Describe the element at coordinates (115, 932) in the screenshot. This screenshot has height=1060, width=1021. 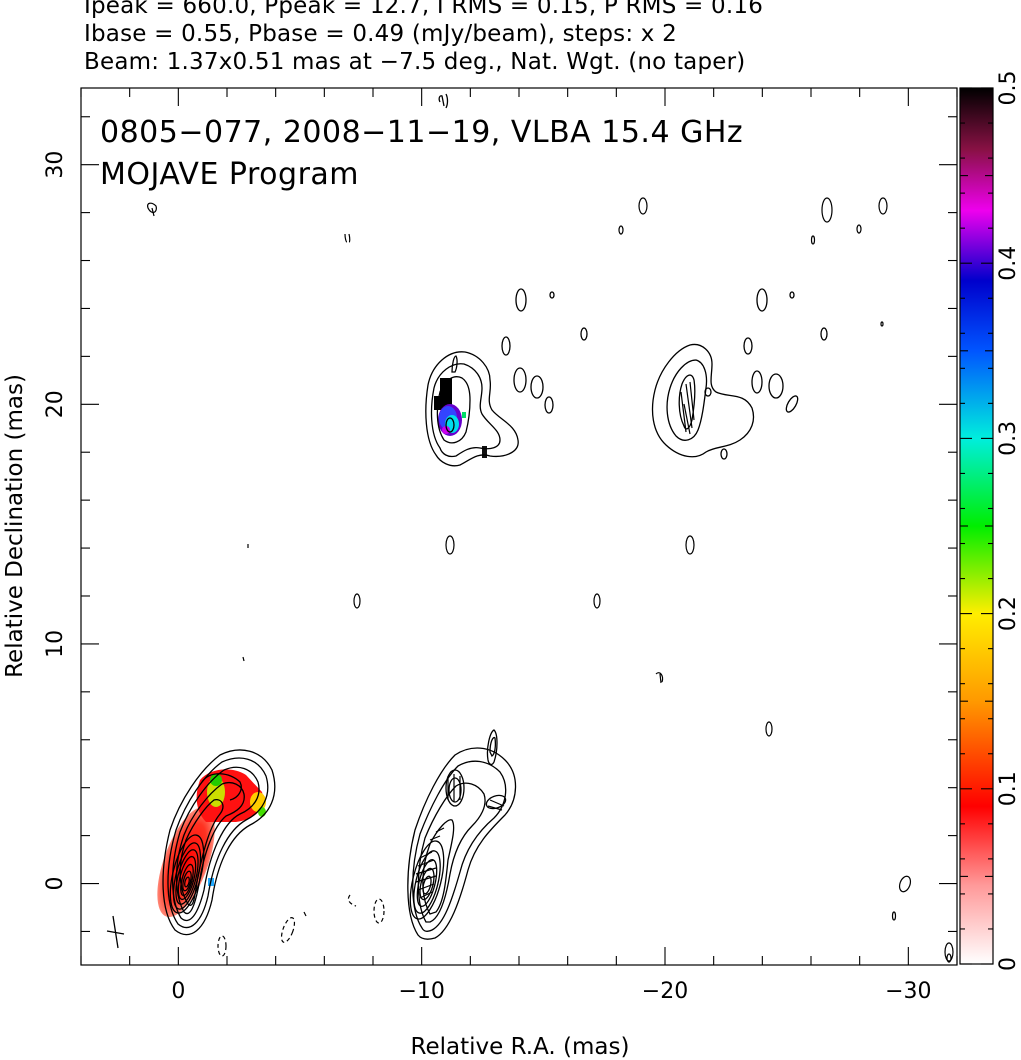
I see `beam-marker` at that location.